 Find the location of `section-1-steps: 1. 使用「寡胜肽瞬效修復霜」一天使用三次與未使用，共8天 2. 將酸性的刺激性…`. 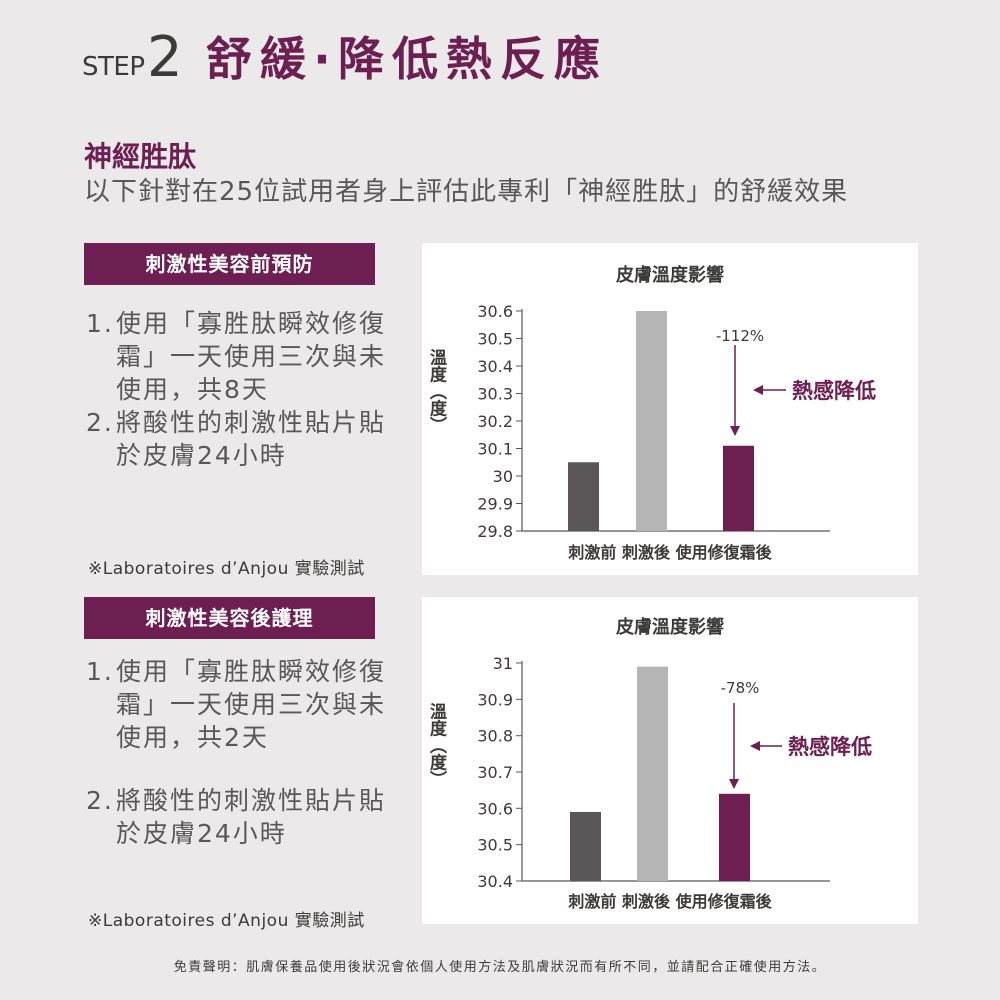

section-1-steps: 1. 使用「寡胜肽瞬效修復霜」一天使用三次與未使用，共8天 2. 將酸性的刺激性… is located at coordinates (246, 389).